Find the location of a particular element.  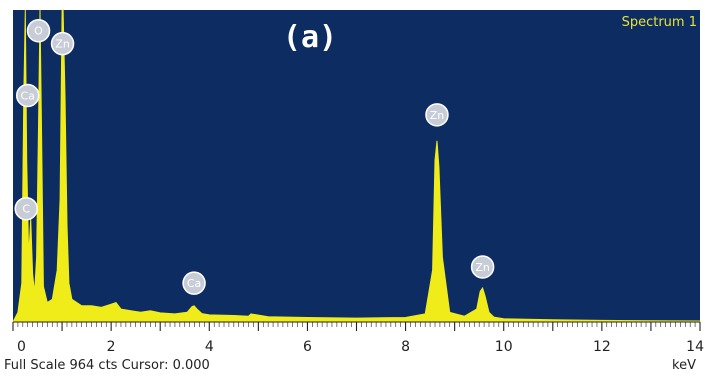

peak-marker-ca-5: Ca is located at coordinates (194, 283).